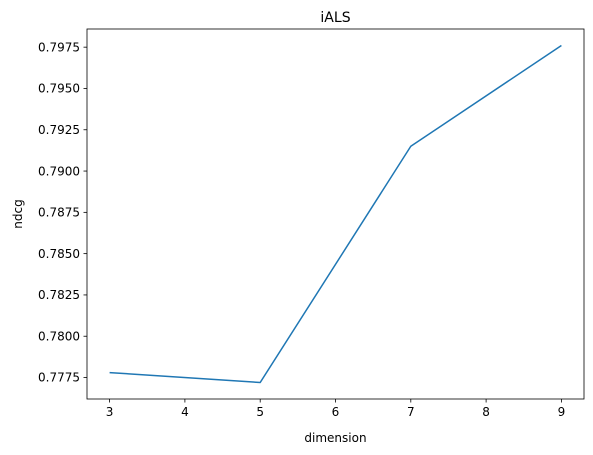  Describe the element at coordinates (335, 18) in the screenshot. I see `chart-title: iALS` at that location.